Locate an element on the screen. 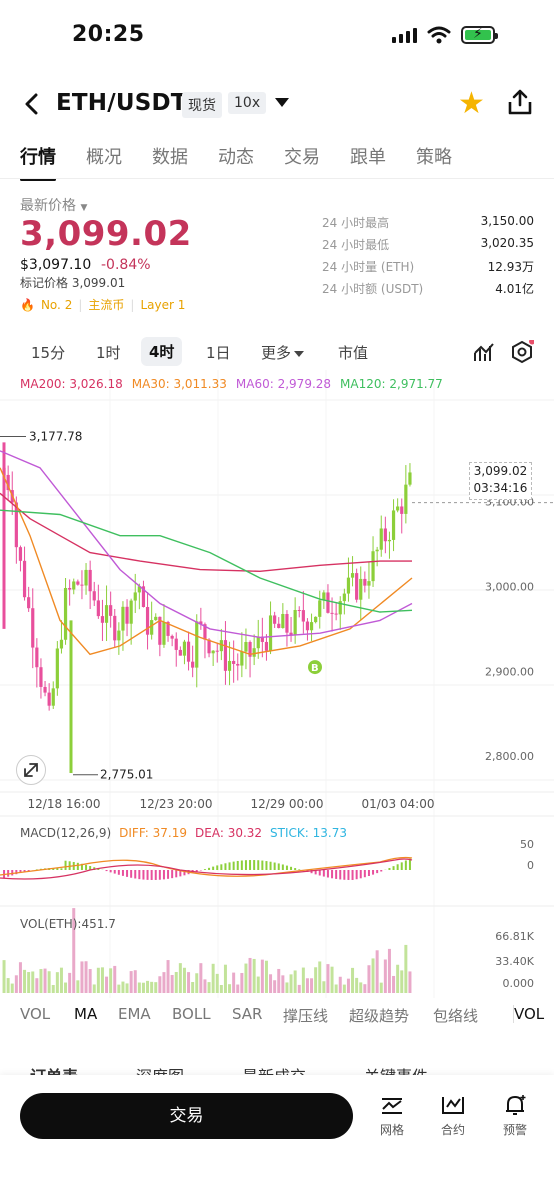 This screenshot has width=554, height=1200. alert-tool-button: 预警 is located at coordinates (515, 1115).